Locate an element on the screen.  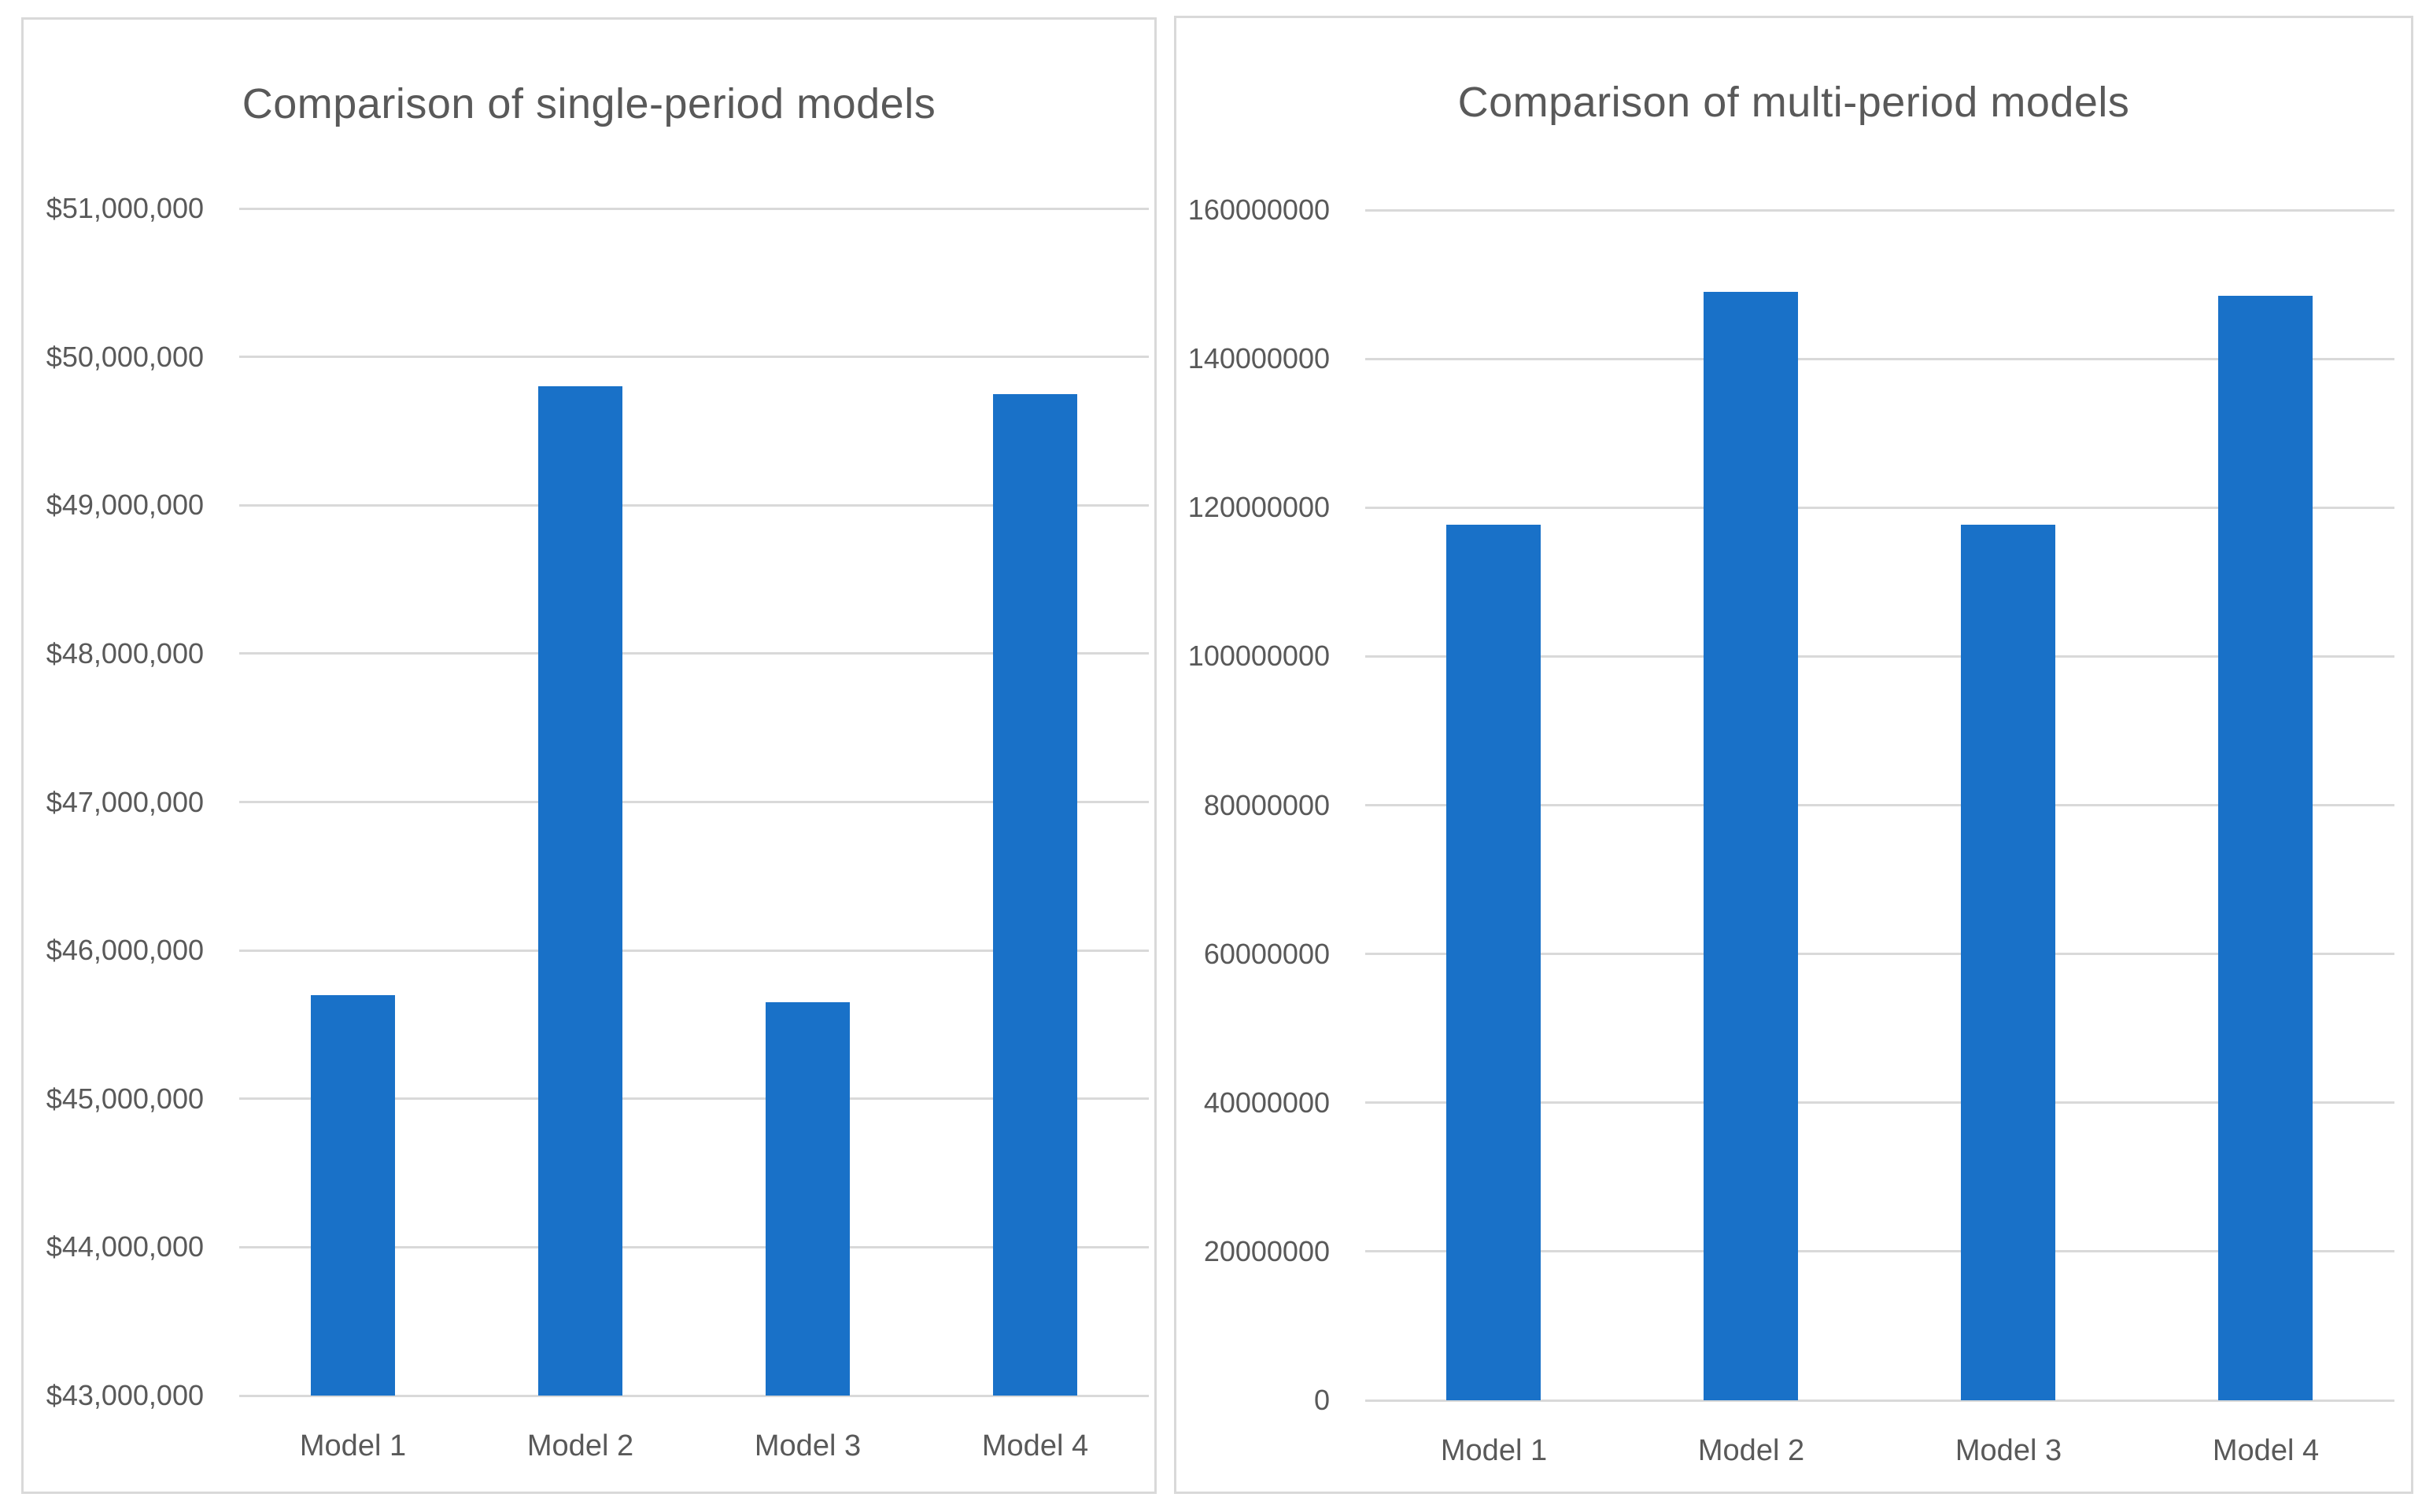
y-tick-label: 40000000 is located at coordinates (1267, 1102).